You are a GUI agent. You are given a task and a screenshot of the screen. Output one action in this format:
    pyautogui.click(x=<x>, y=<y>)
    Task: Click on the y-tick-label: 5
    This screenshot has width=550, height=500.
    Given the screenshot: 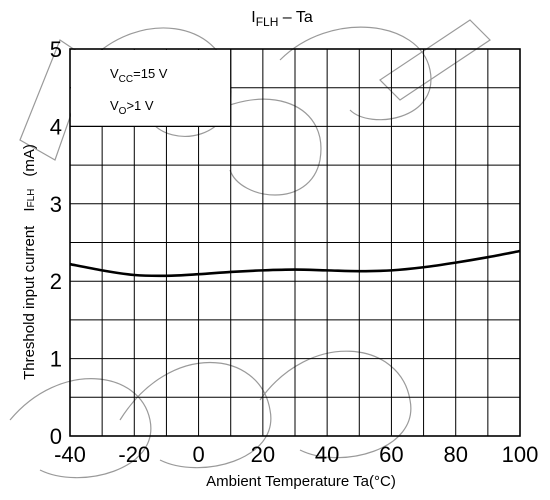 What is the action you would take?
    pyautogui.click(x=56, y=49)
    